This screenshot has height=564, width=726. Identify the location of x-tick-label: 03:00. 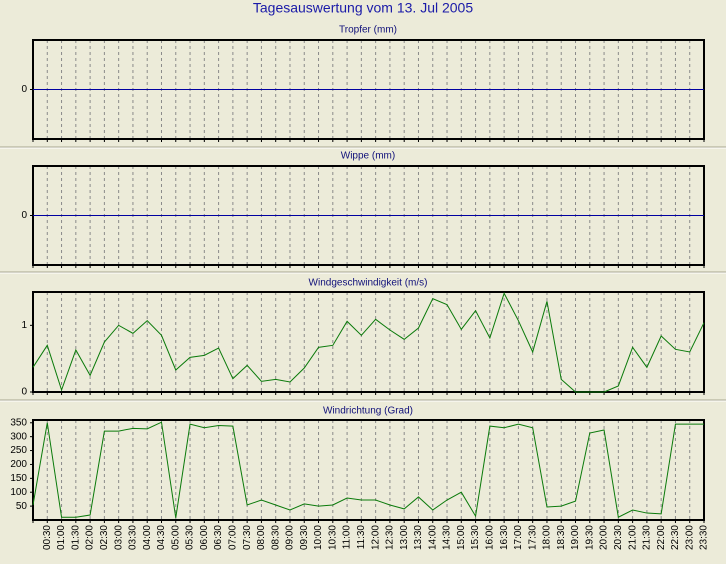
(118, 537).